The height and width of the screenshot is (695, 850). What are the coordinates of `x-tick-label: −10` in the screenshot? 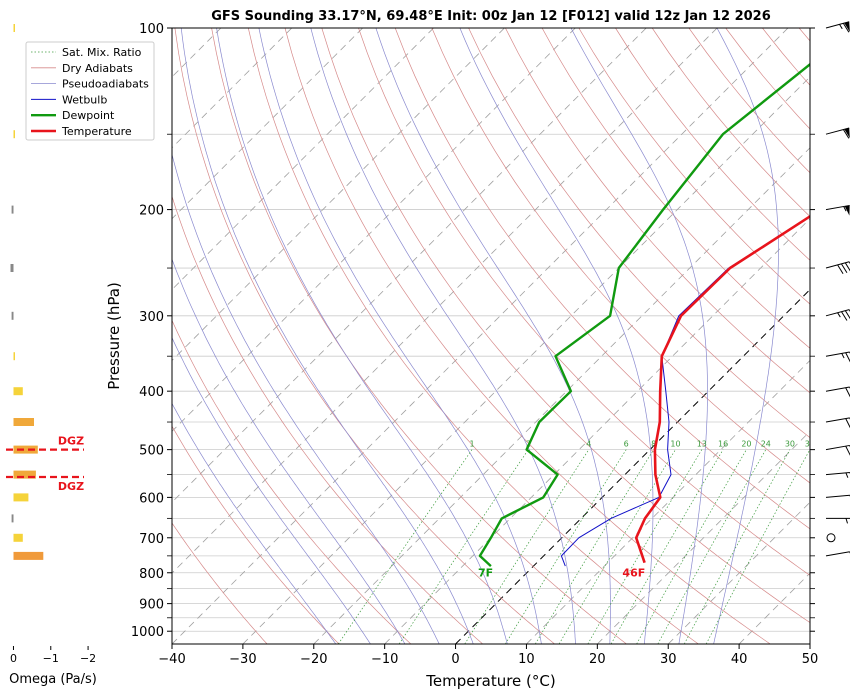 It's located at (384, 659).